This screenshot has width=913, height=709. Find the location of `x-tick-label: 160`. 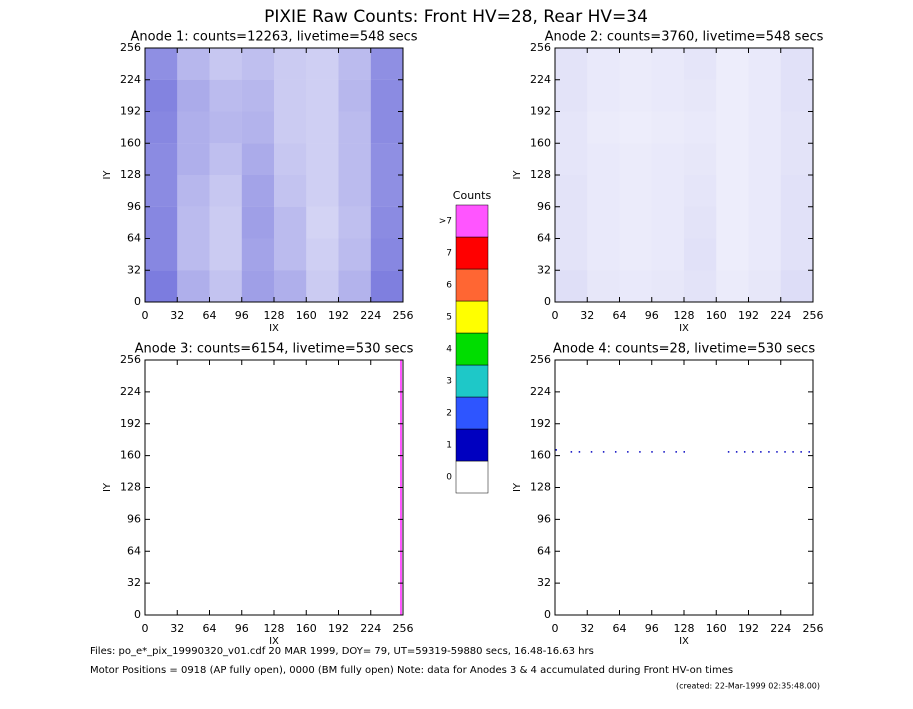

x-tick-label: 160 is located at coordinates (716, 628).